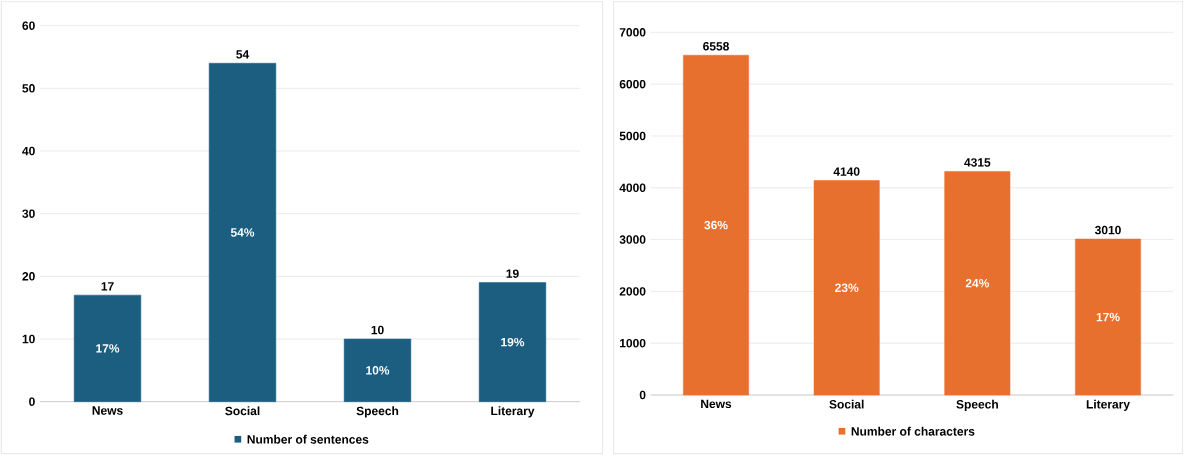  What do you see at coordinates (28, 88) in the screenshot?
I see `y-tick-label: 50` at bounding box center [28, 88].